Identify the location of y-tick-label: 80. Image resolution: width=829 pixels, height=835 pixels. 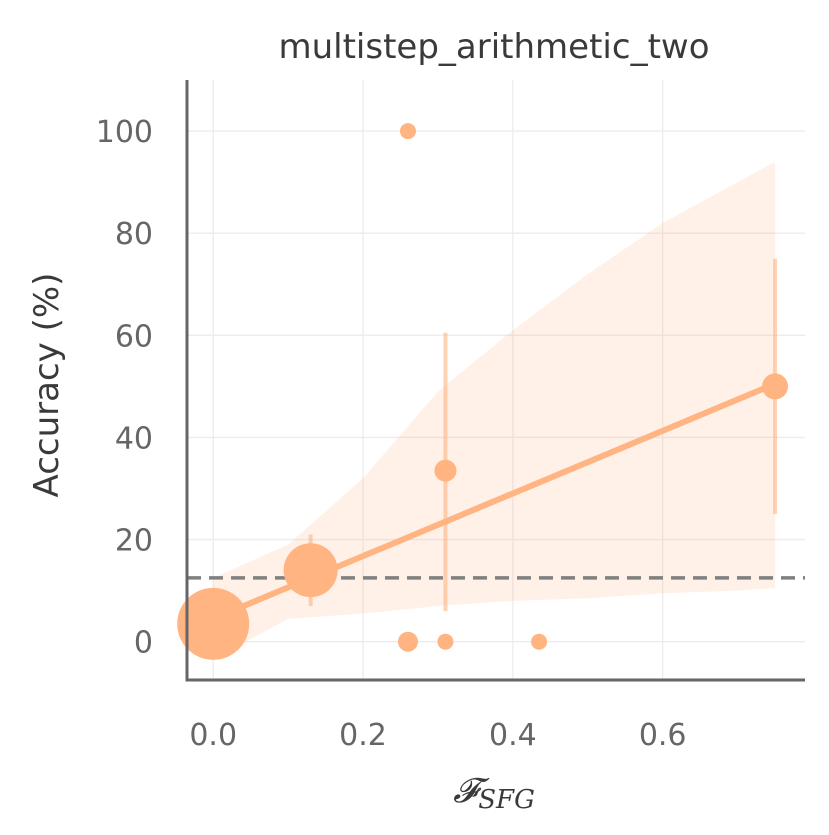
(134, 234).